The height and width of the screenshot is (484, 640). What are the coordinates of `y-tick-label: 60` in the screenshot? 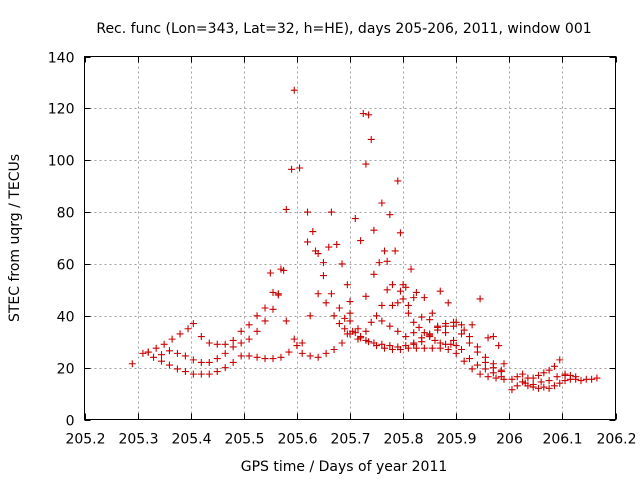 It's located at (66, 266).